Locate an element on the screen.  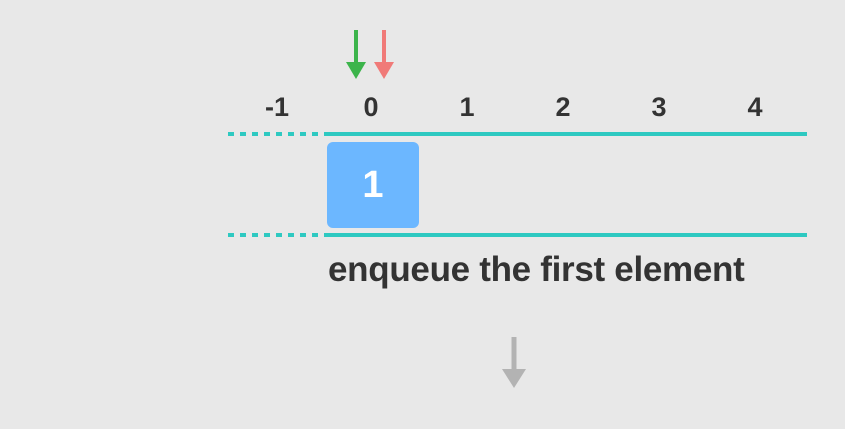
step-caption: enqueue the first element is located at coordinates (536, 269).